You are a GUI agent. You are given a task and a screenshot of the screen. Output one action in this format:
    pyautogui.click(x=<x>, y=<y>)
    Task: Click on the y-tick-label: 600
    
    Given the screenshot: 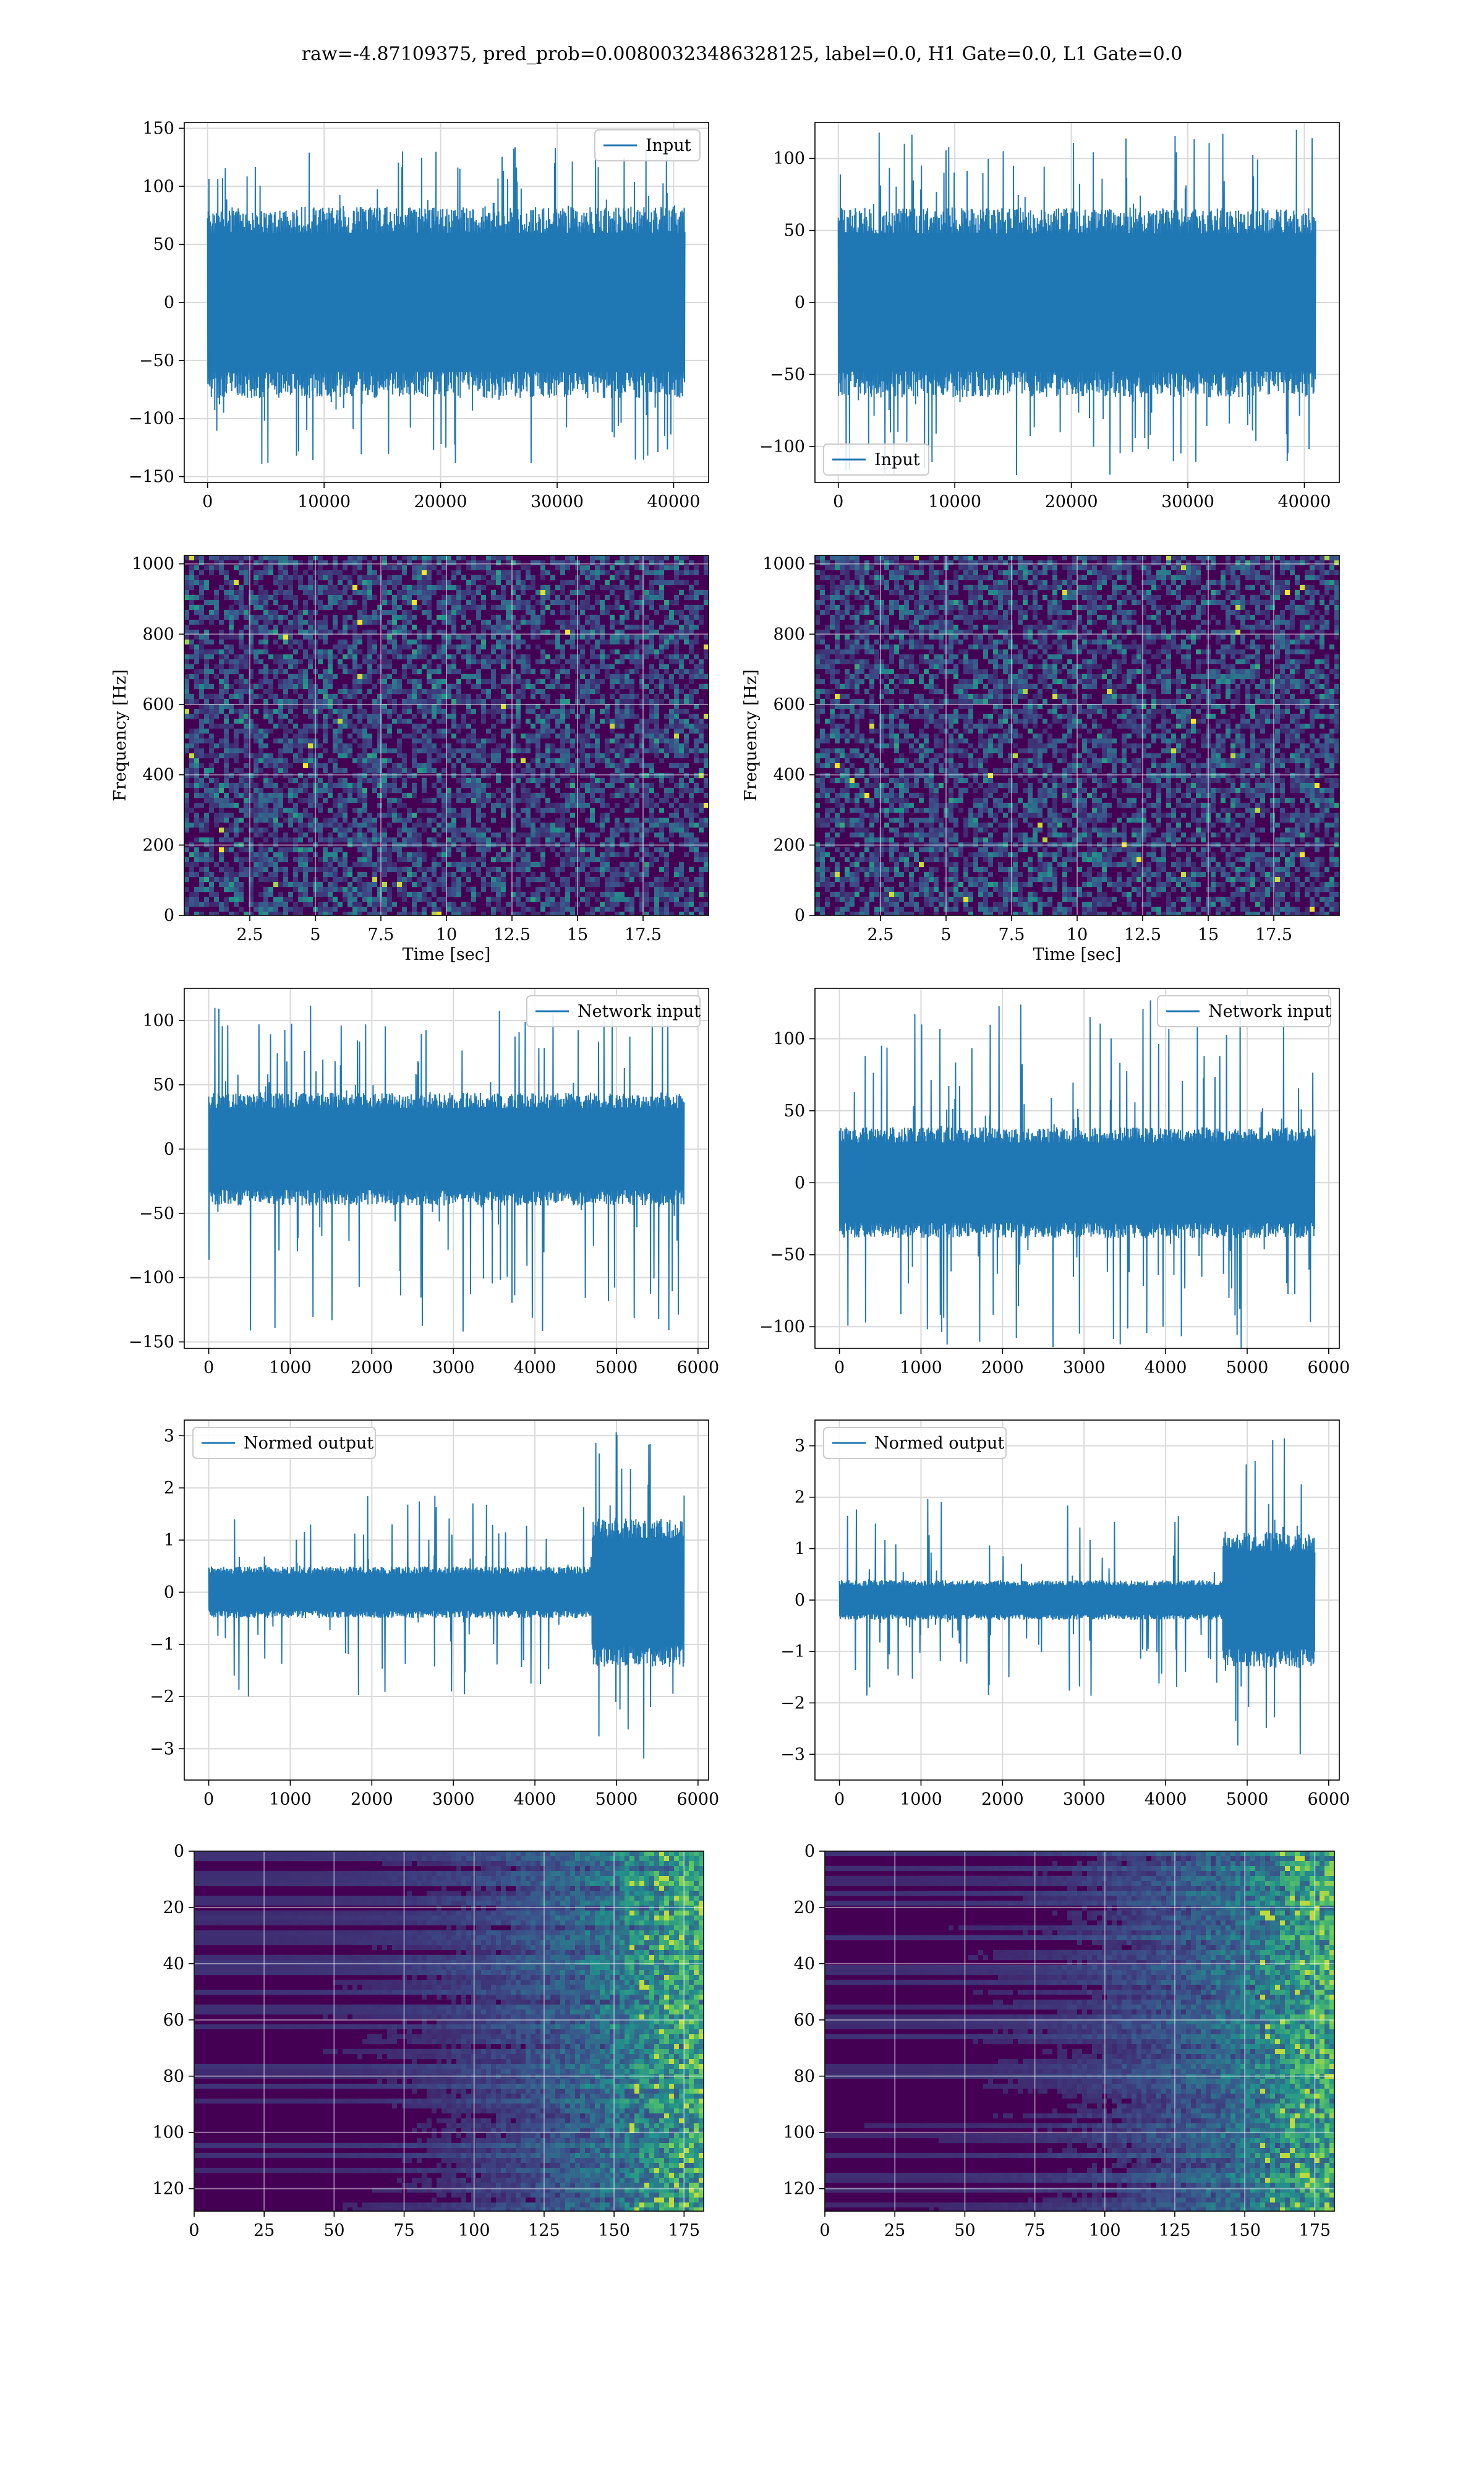 What is the action you would take?
    pyautogui.click(x=158, y=705)
    